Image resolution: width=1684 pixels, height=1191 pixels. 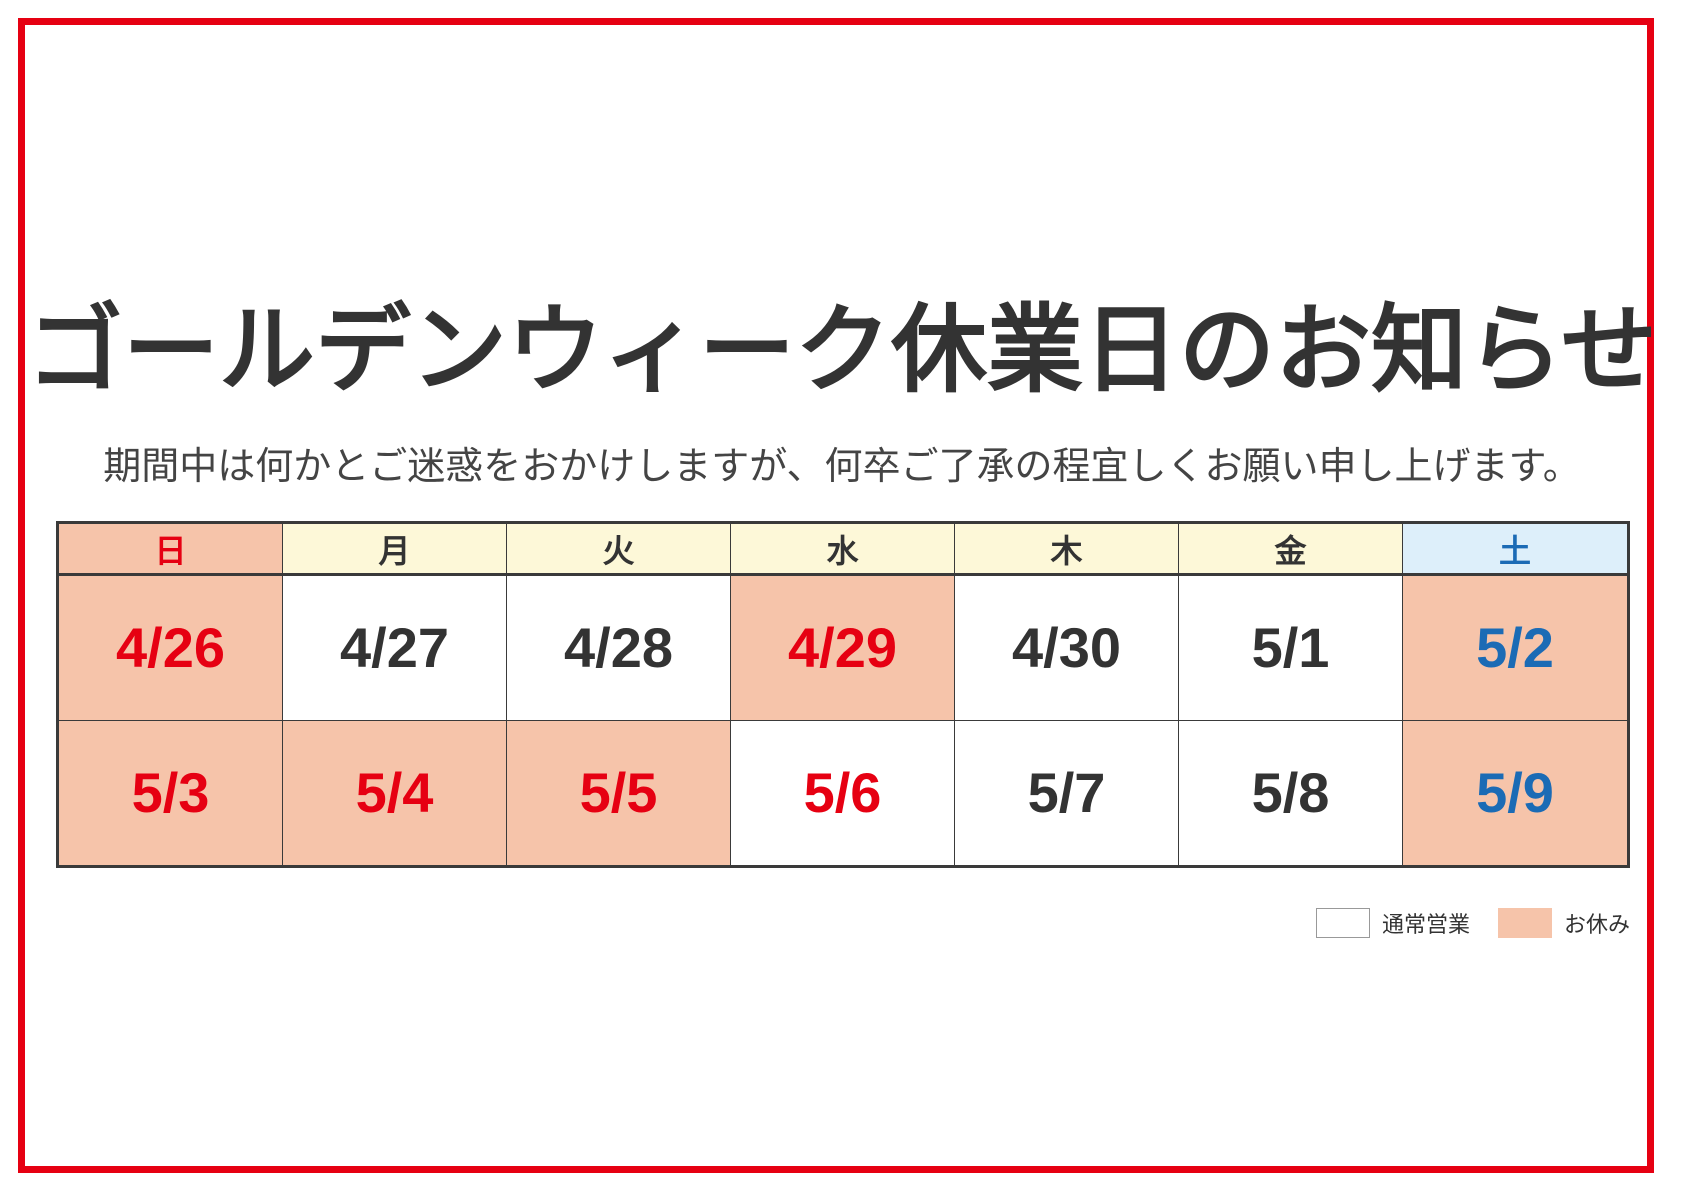 I want to click on legend-open-label: 通常営業, so click(x=1426, y=925).